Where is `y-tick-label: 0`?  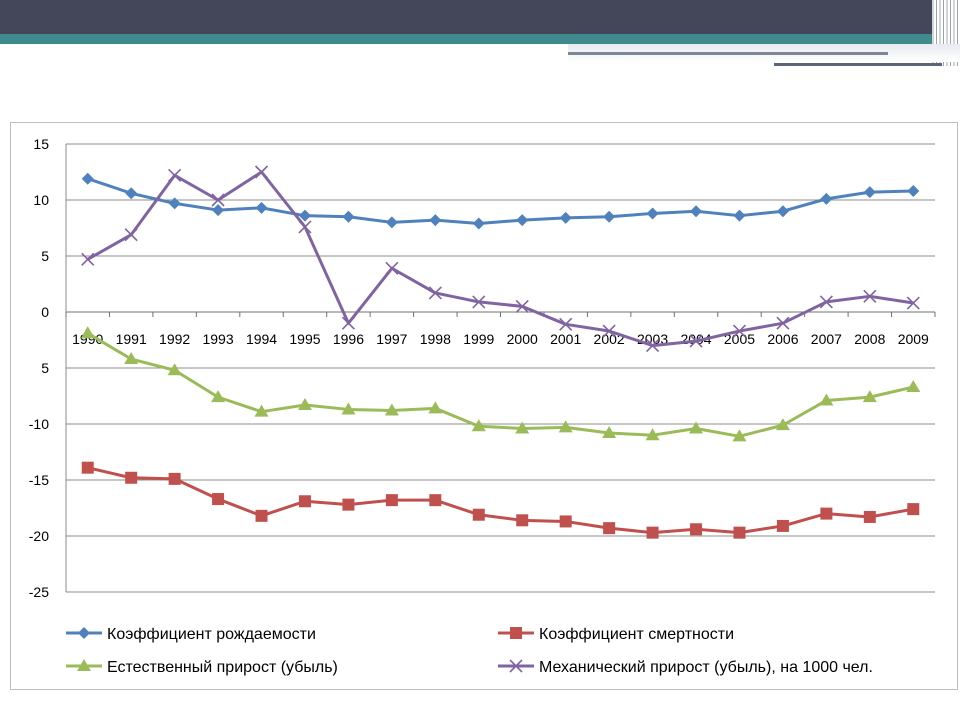
y-tick-label: 0 is located at coordinates (45, 312).